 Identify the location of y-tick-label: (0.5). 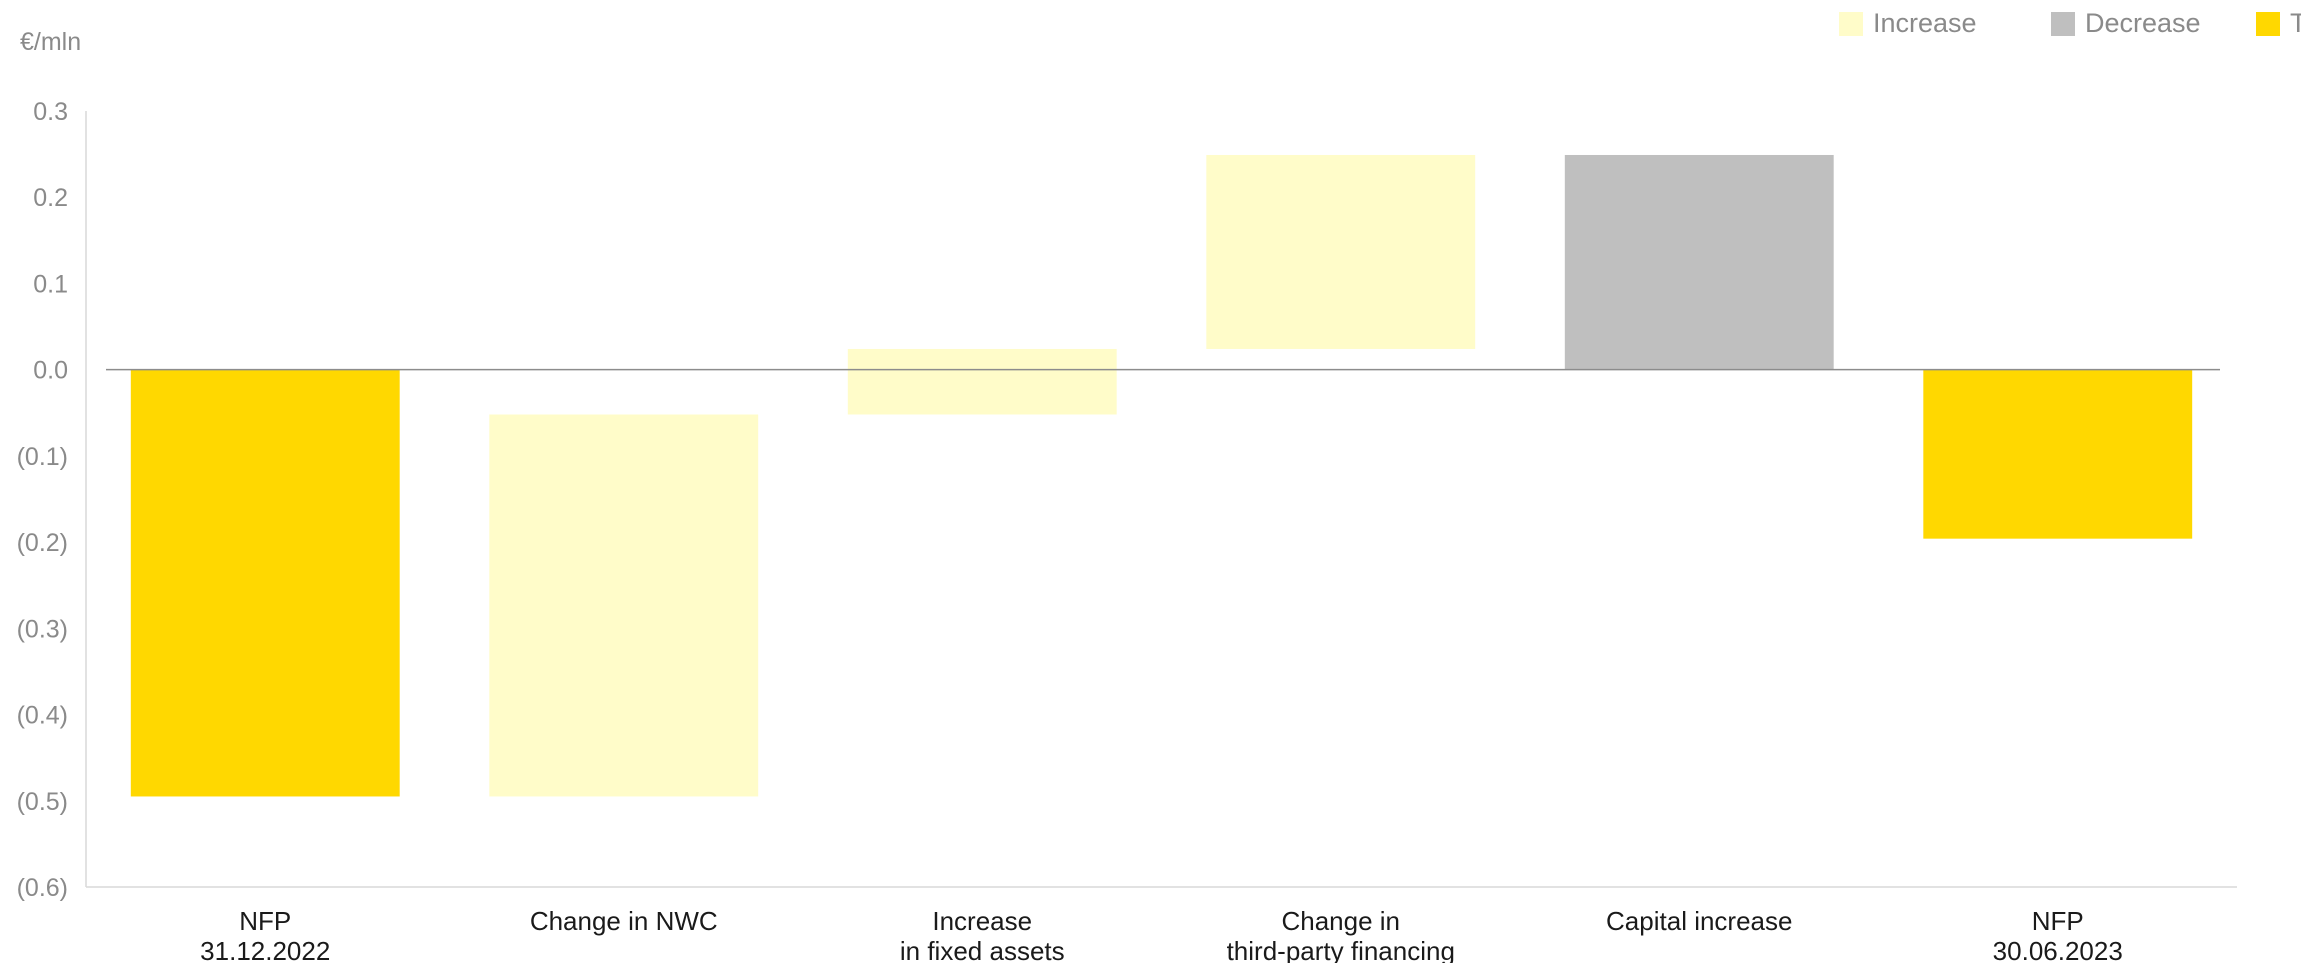
(42, 802).